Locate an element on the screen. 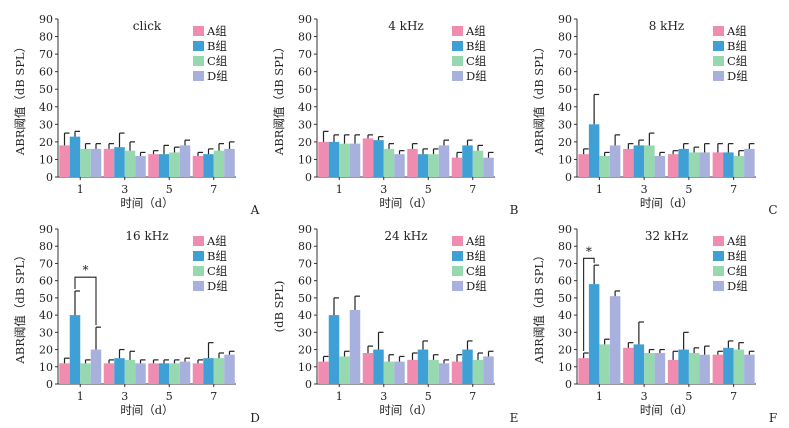  x-axis-label: 时间（d） is located at coordinates (405, 203).